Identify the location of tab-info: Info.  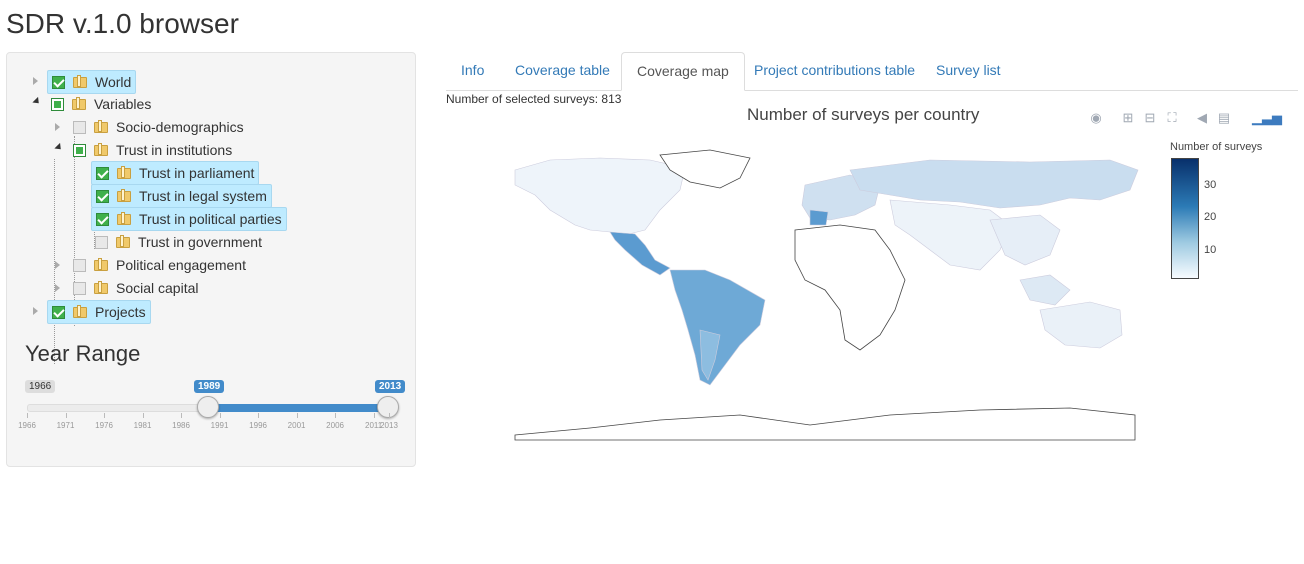
(473, 70).